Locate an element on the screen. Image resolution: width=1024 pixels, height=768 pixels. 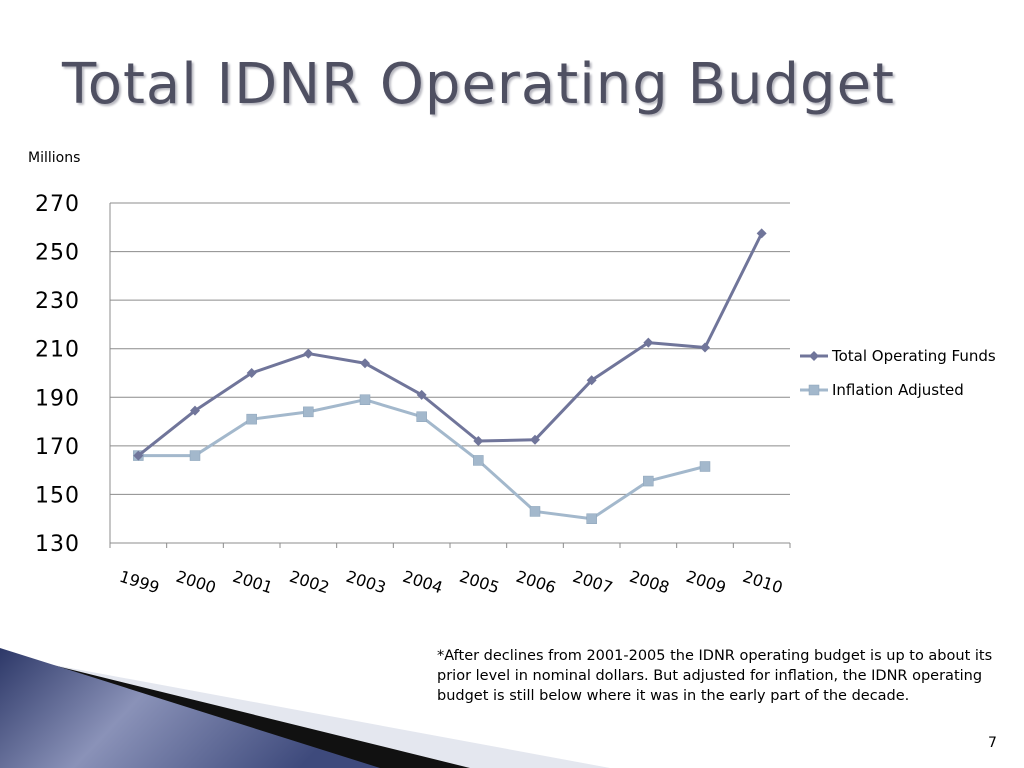
x-tick-label: 2000 is located at coordinates (196, 582).